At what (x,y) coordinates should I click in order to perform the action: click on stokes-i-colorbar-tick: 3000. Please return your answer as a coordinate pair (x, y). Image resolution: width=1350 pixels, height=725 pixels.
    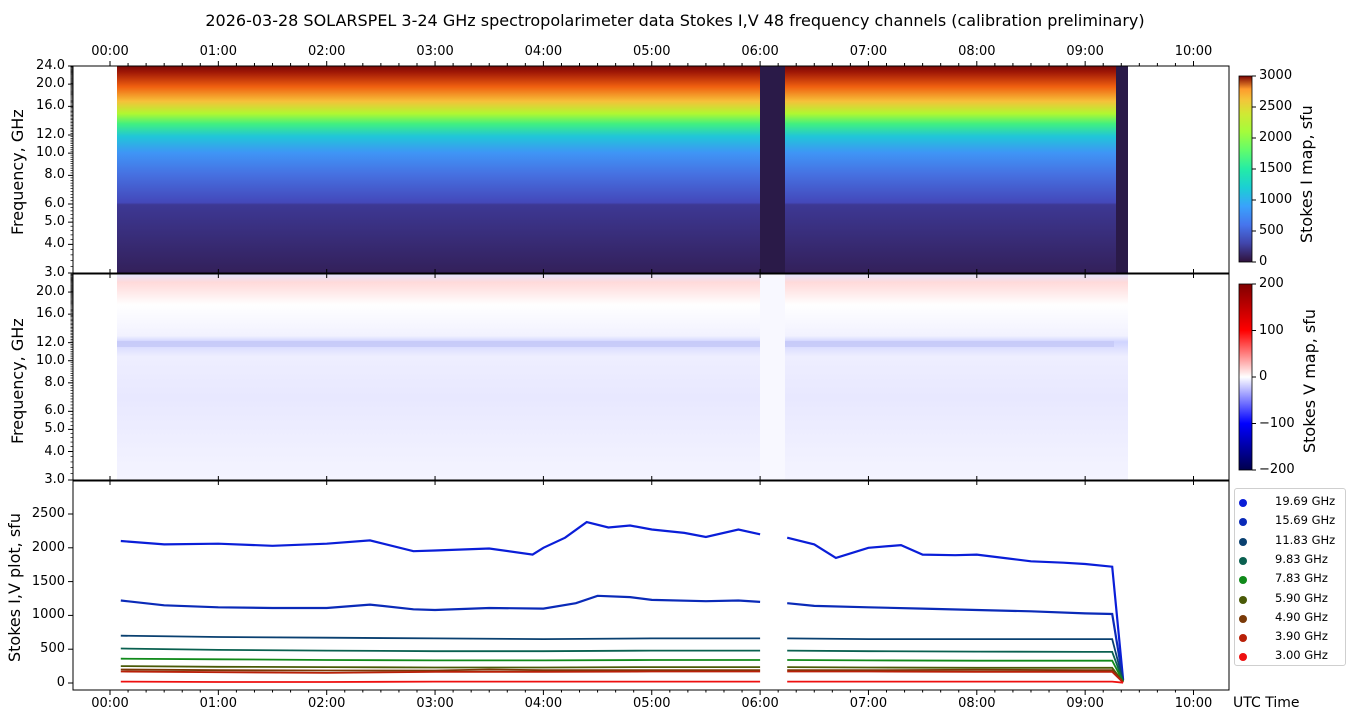
    Looking at the image, I should click on (1276, 75).